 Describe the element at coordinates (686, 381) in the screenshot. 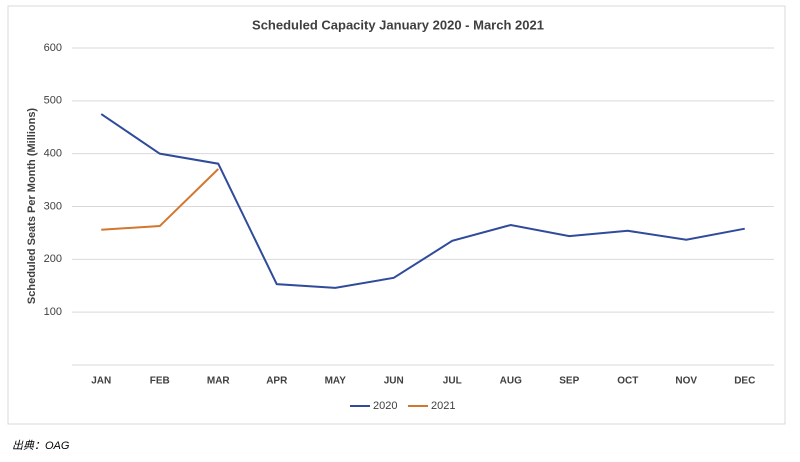

I see `x-tick-label: NOV` at that location.